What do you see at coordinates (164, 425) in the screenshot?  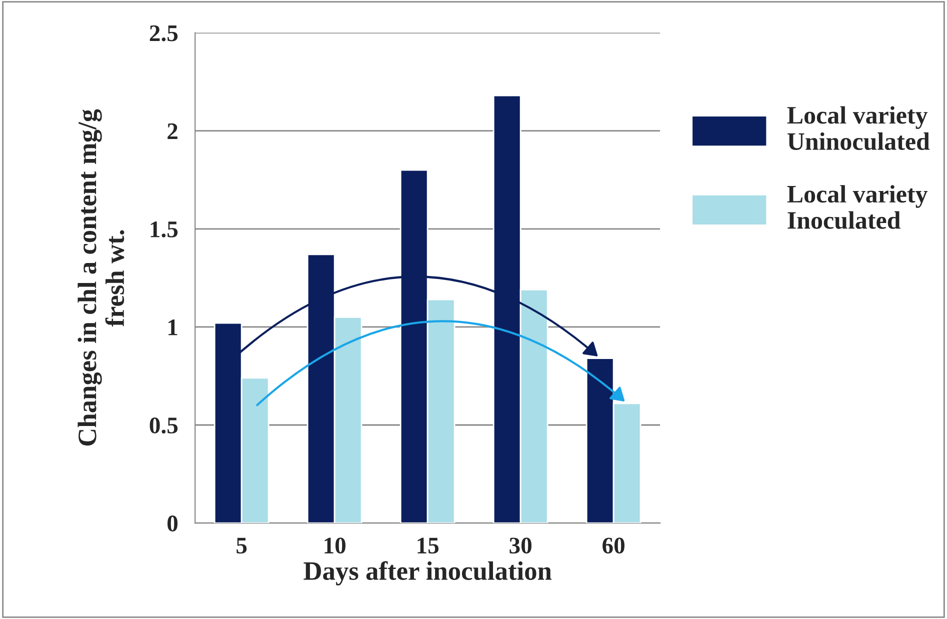 I see `y-tick-label: 0.5` at bounding box center [164, 425].